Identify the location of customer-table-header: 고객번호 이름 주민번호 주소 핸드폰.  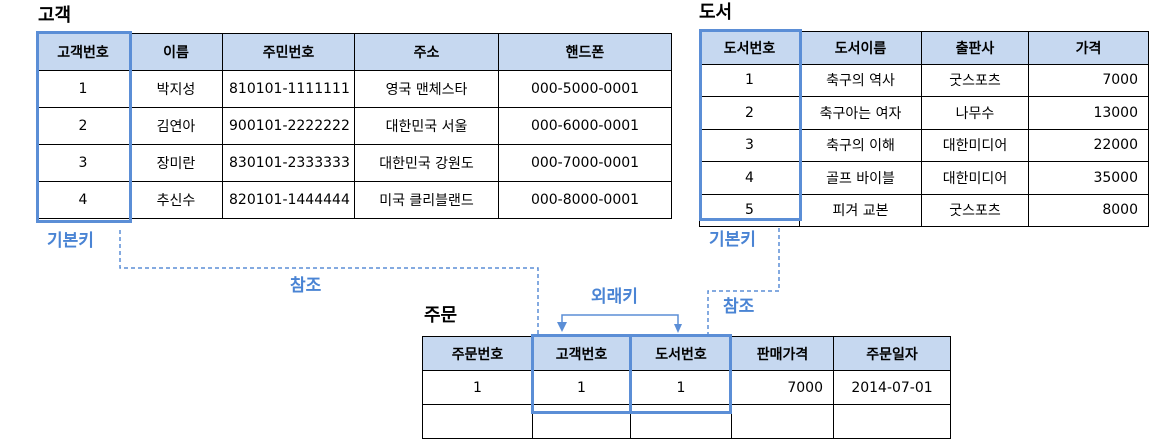
(354, 52).